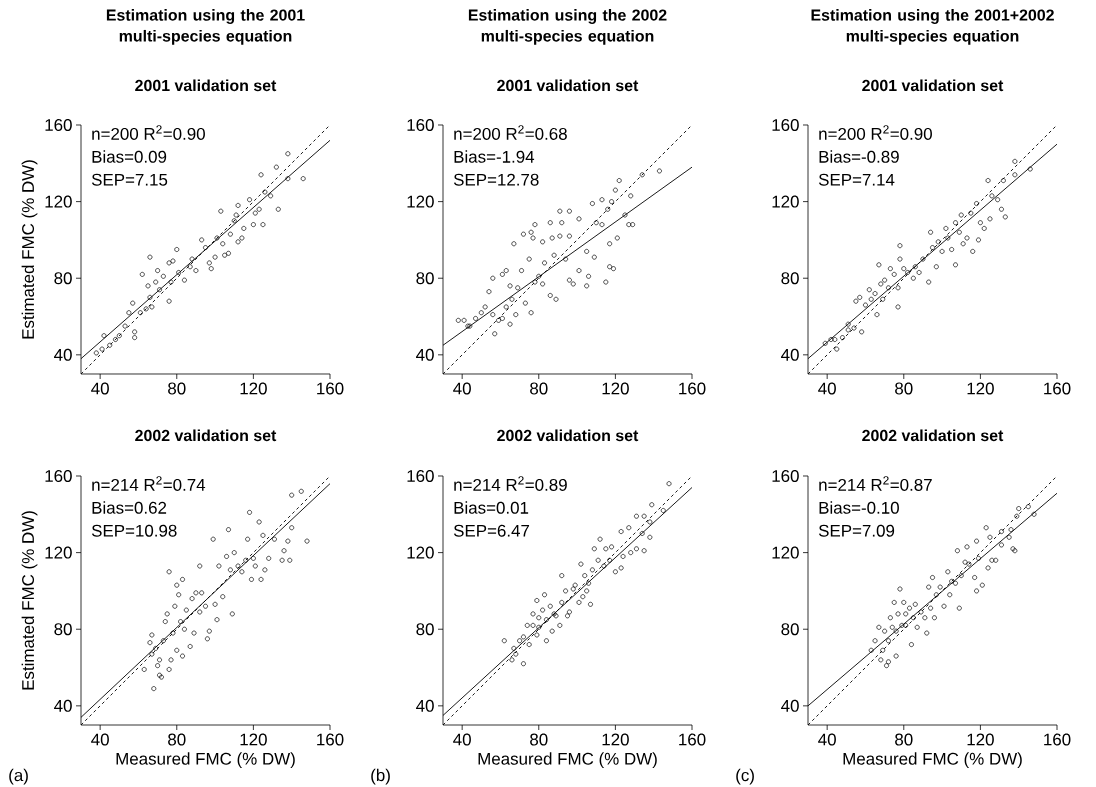 The image size is (1096, 787). I want to click on annotation: SEP=7.09, so click(856, 530).